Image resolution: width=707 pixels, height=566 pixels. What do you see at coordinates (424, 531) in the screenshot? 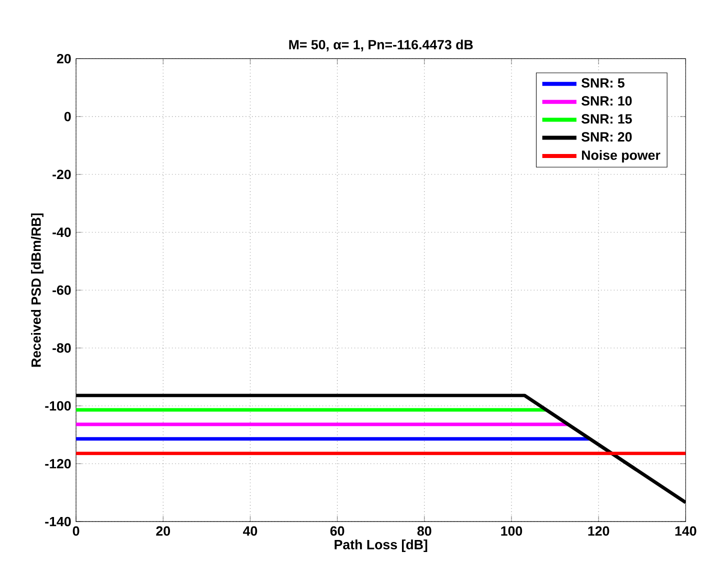
I see `x-tick-label: 80` at bounding box center [424, 531].